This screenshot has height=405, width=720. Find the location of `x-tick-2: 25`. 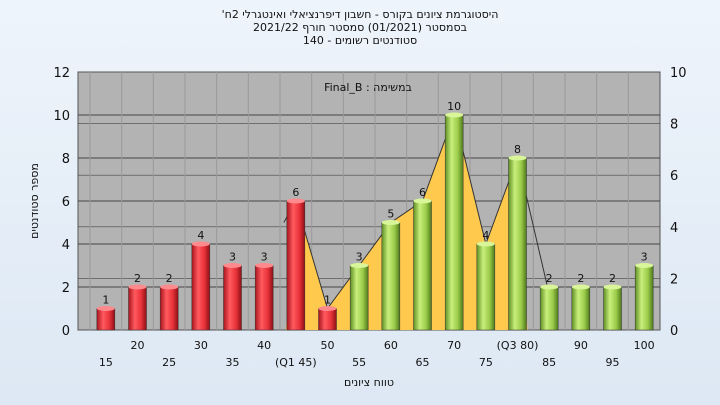

x-tick-2: 25 is located at coordinates (169, 362).